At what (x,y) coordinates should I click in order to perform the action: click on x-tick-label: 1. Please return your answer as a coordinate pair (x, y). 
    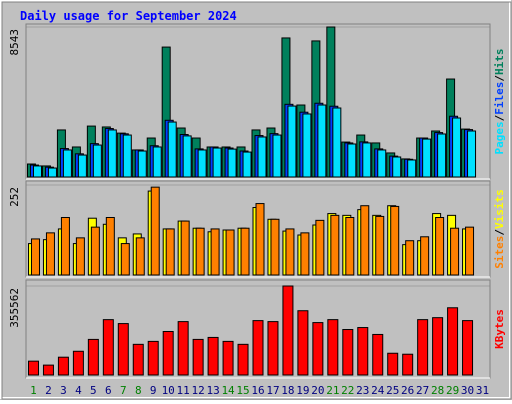
    Looking at the image, I should click on (33, 390).